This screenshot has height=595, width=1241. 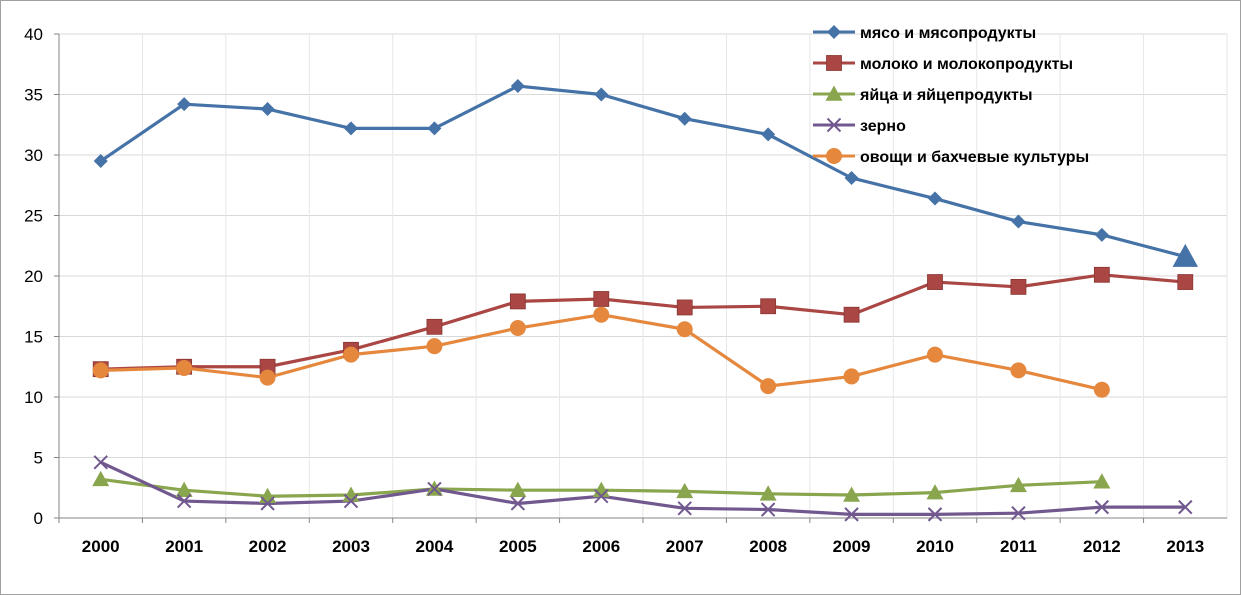 What do you see at coordinates (518, 546) in the screenshot?
I see `x-tick-label: 2005` at bounding box center [518, 546].